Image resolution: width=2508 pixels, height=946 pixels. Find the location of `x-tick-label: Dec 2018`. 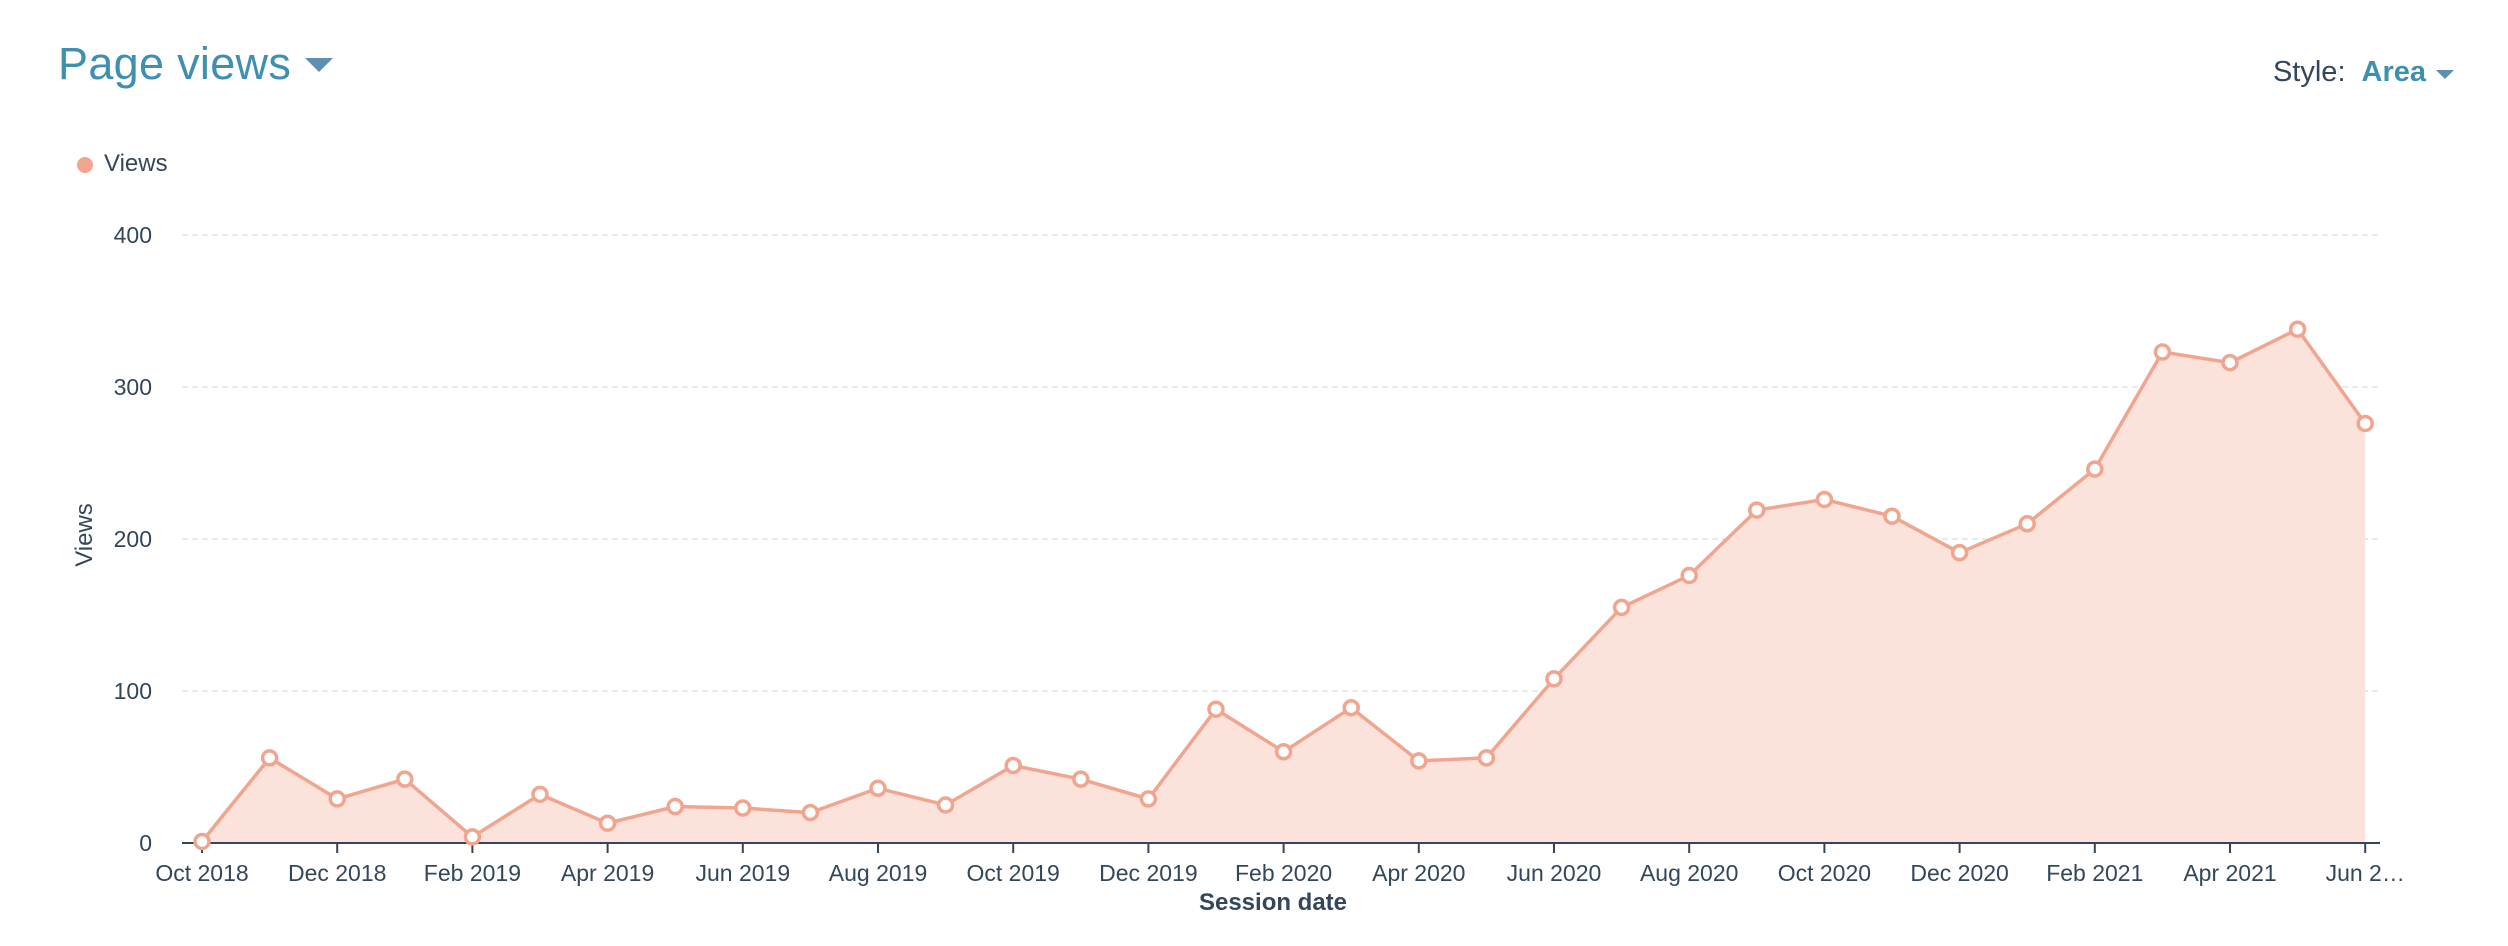

x-tick-label: Dec 2018 is located at coordinates (337, 873).